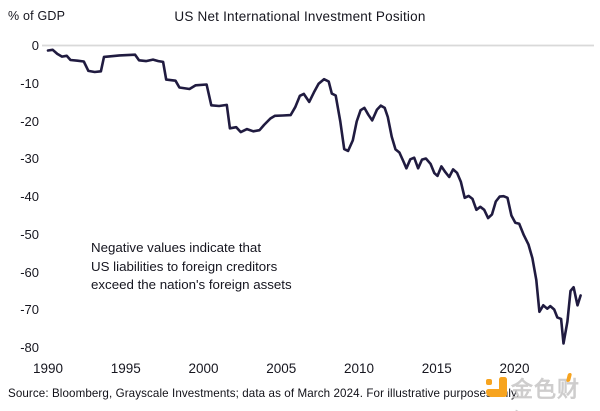 Image resolution: width=600 pixels, height=411 pixels. What do you see at coordinates (29, 234) in the screenshot?
I see `y-tick-label: -50` at bounding box center [29, 234].